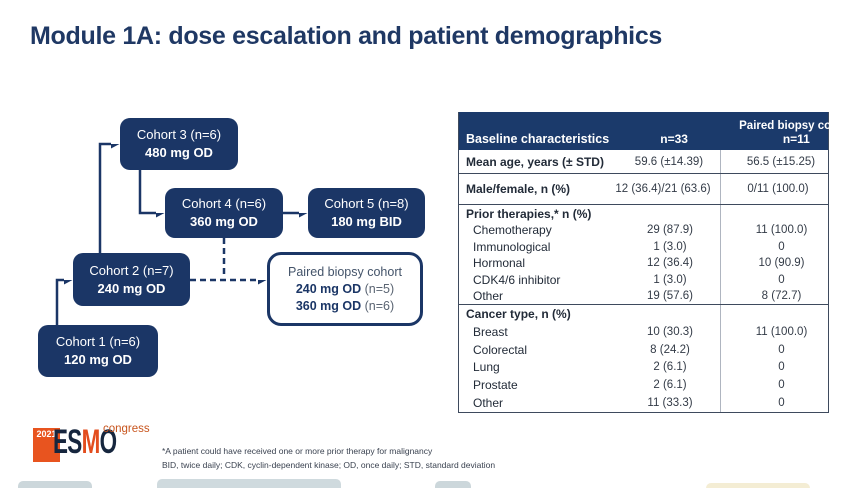 The width and height of the screenshot is (864, 488). What do you see at coordinates (674, 139) in the screenshot?
I see `header-n33: n=33` at bounding box center [674, 139].